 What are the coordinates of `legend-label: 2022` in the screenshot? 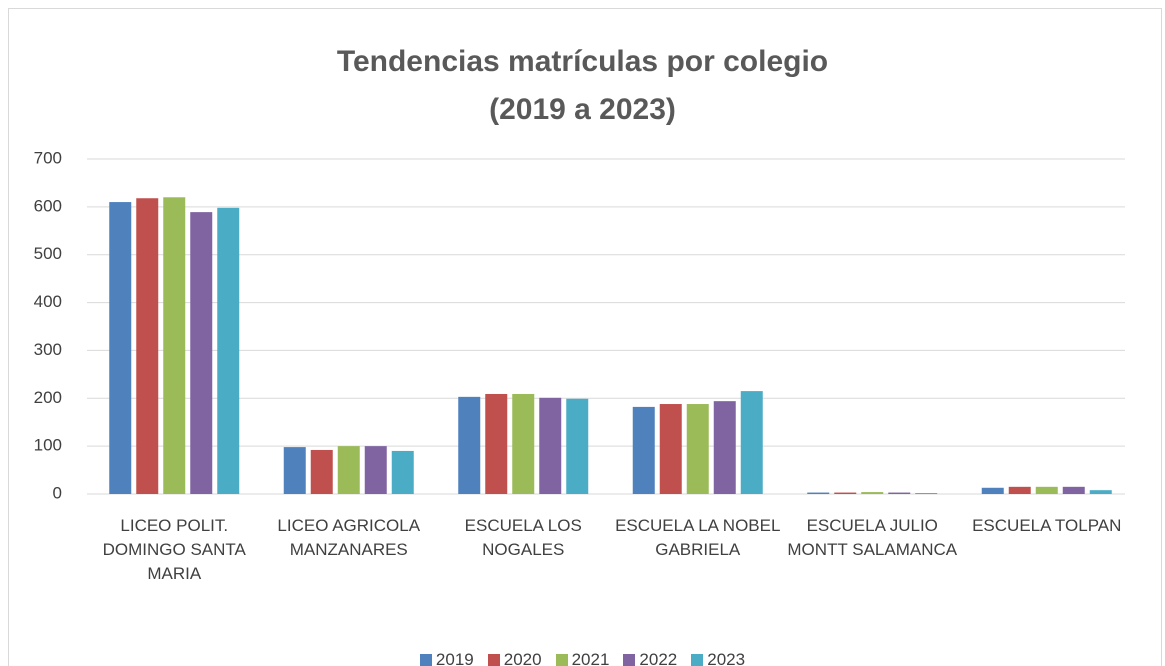 It's located at (658, 658).